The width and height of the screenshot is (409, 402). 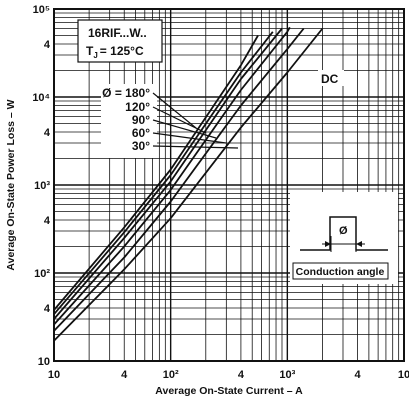 I want to click on leader-lines, so click(x=195, y=120).